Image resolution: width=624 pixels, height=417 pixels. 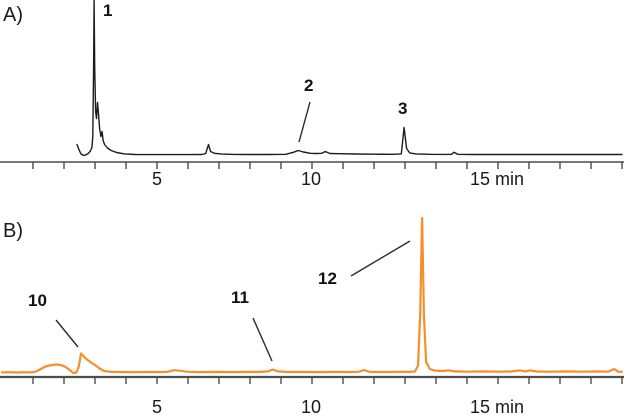 What do you see at coordinates (157, 407) in the screenshot?
I see `axis-tick-label-B-5: 5` at bounding box center [157, 407].